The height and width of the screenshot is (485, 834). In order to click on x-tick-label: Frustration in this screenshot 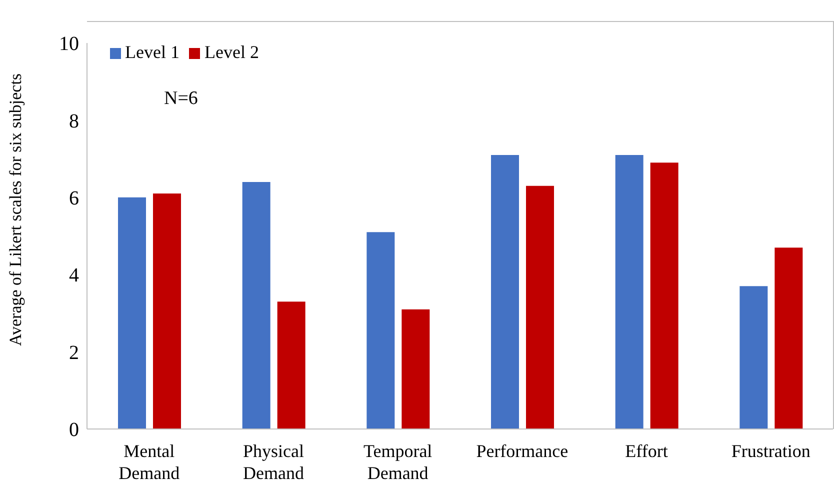, I will do `click(770, 451)`.